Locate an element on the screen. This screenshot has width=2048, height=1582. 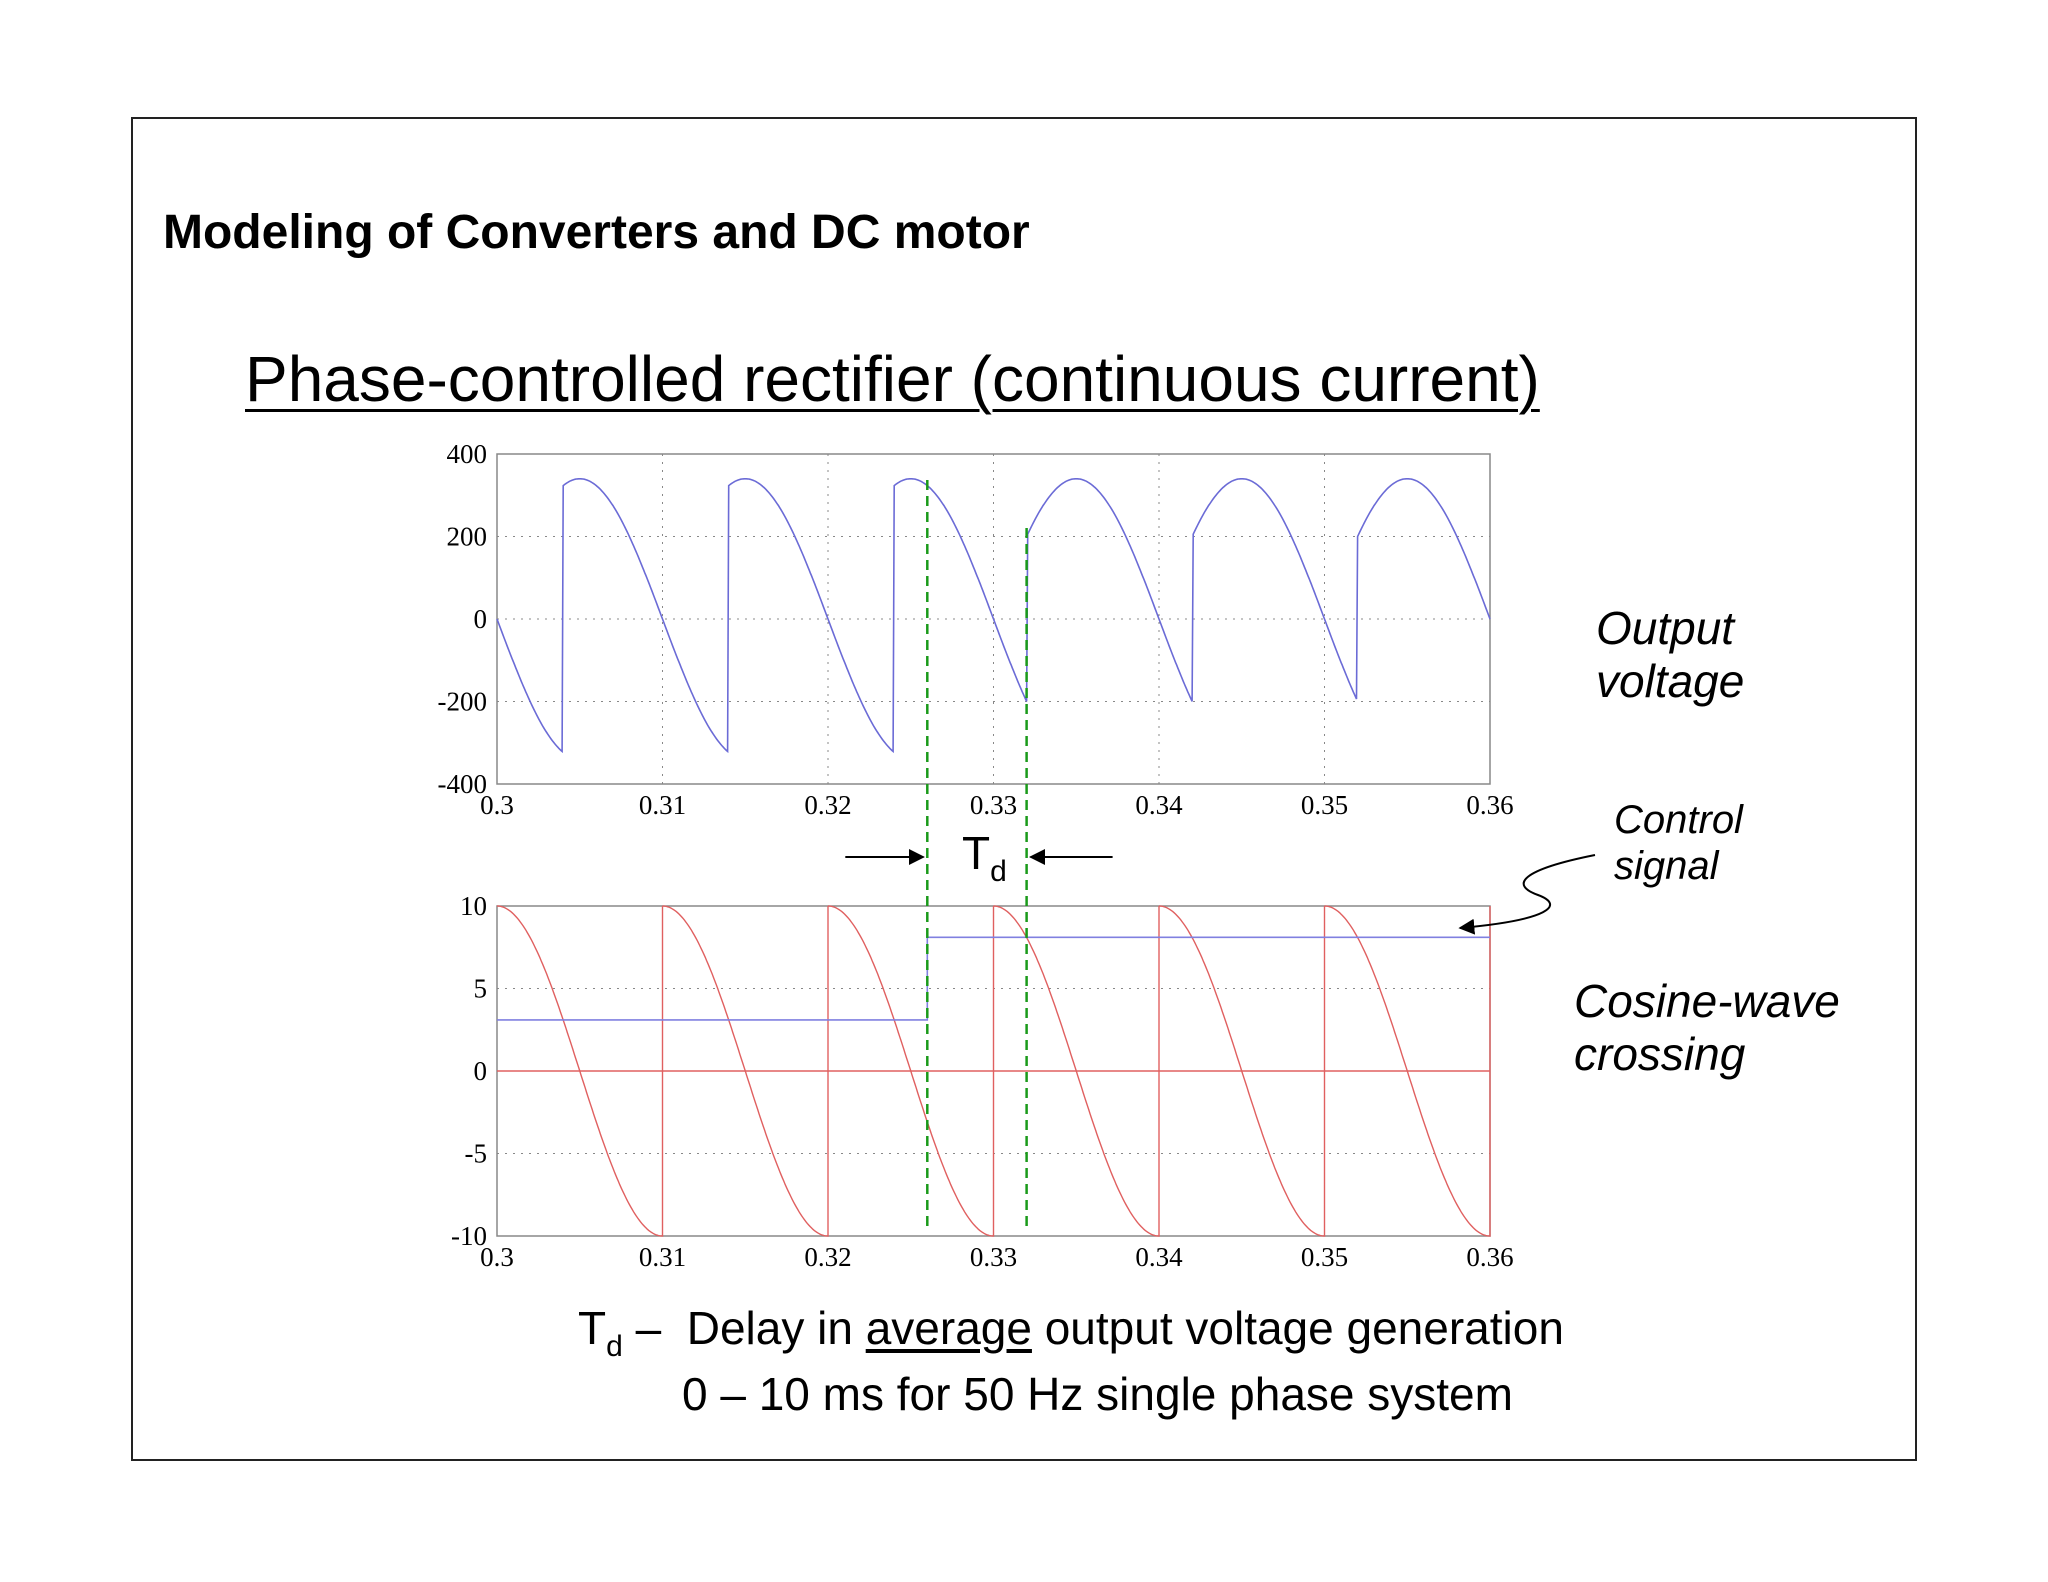
y-tick-label: -200 is located at coordinates (463, 702).